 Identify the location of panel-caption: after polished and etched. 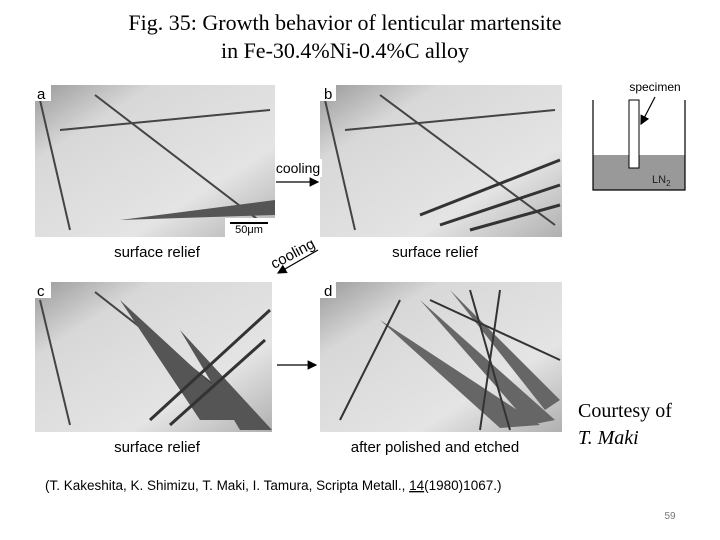
(435, 447).